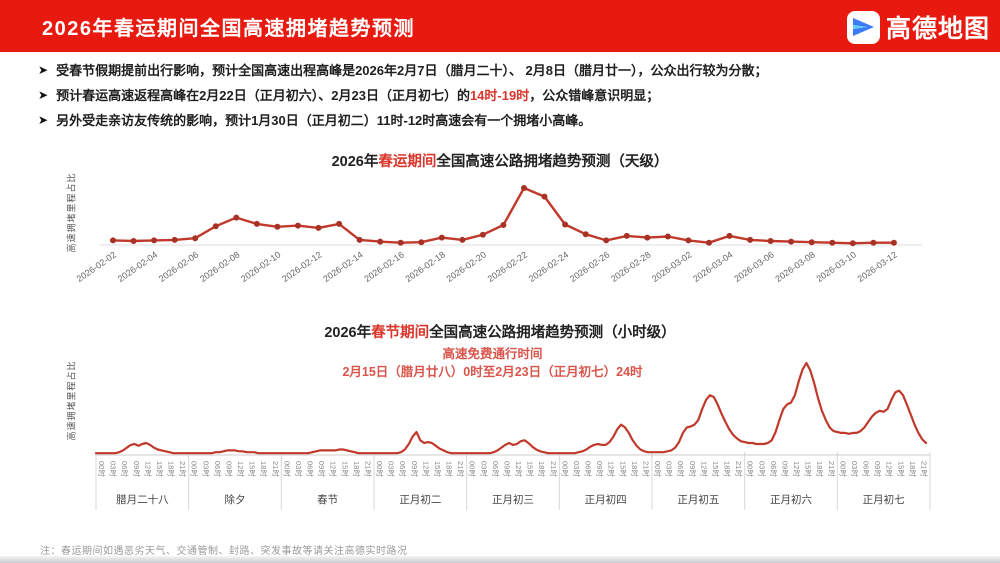 This screenshot has width=1000, height=563. I want to click on bottom-edge, so click(500, 559).